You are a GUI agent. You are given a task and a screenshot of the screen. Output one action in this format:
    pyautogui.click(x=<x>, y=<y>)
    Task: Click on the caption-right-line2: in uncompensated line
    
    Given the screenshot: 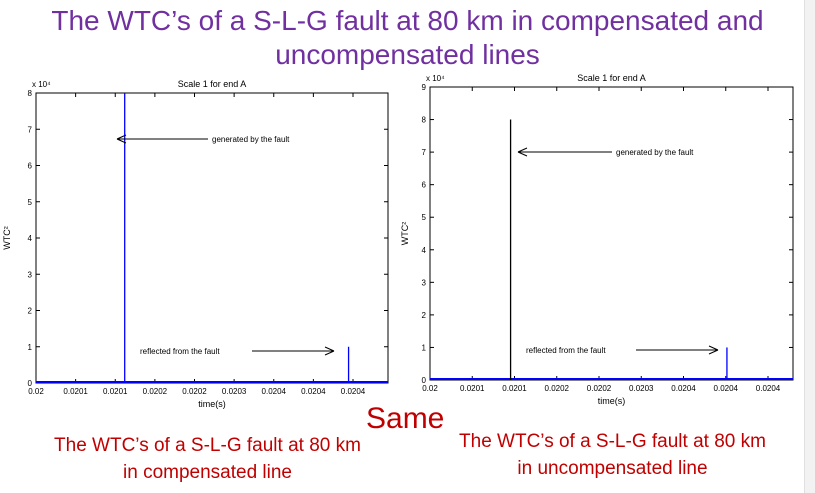 What is the action you would take?
    pyautogui.click(x=612, y=468)
    